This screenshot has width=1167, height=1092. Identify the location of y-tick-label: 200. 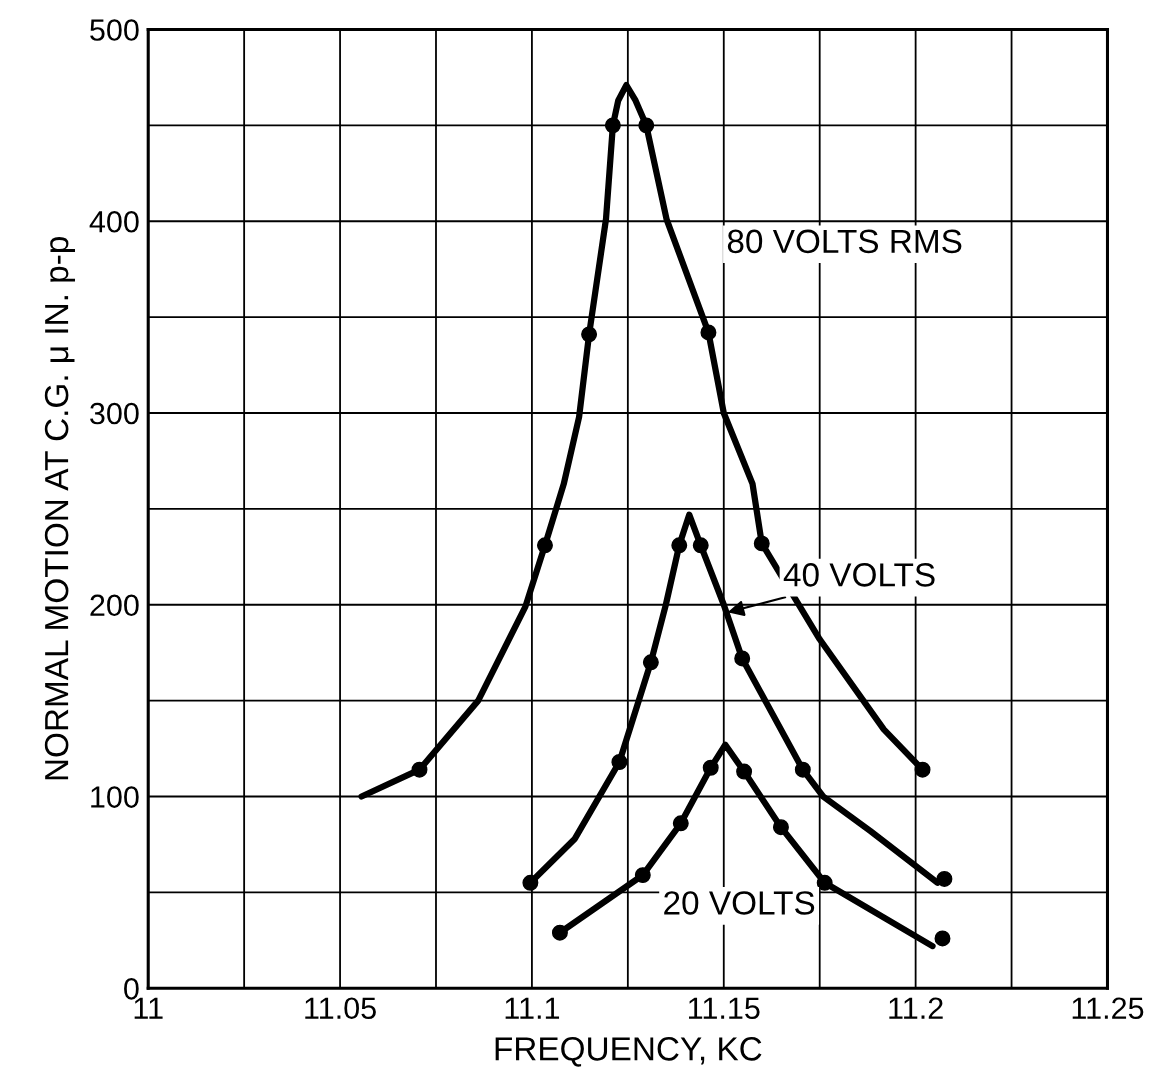
(114, 605).